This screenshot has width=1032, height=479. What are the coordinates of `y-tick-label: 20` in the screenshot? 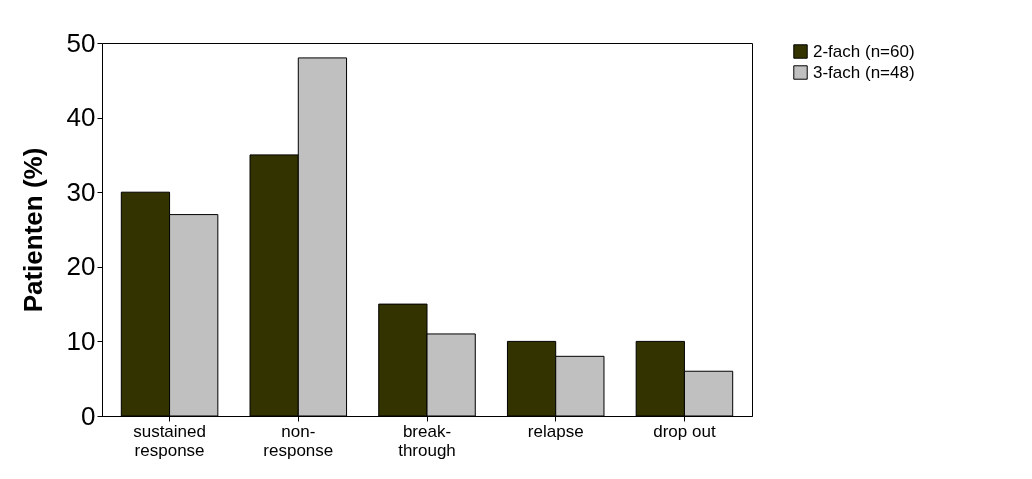 It's located at (81, 266).